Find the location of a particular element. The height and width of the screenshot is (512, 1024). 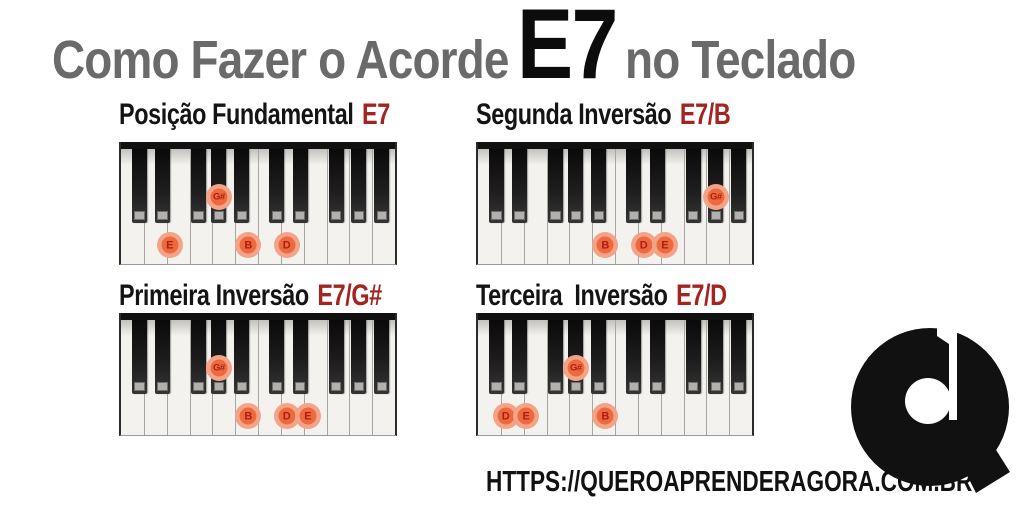

heading-text: Terceira Inversão is located at coordinates (572, 295).